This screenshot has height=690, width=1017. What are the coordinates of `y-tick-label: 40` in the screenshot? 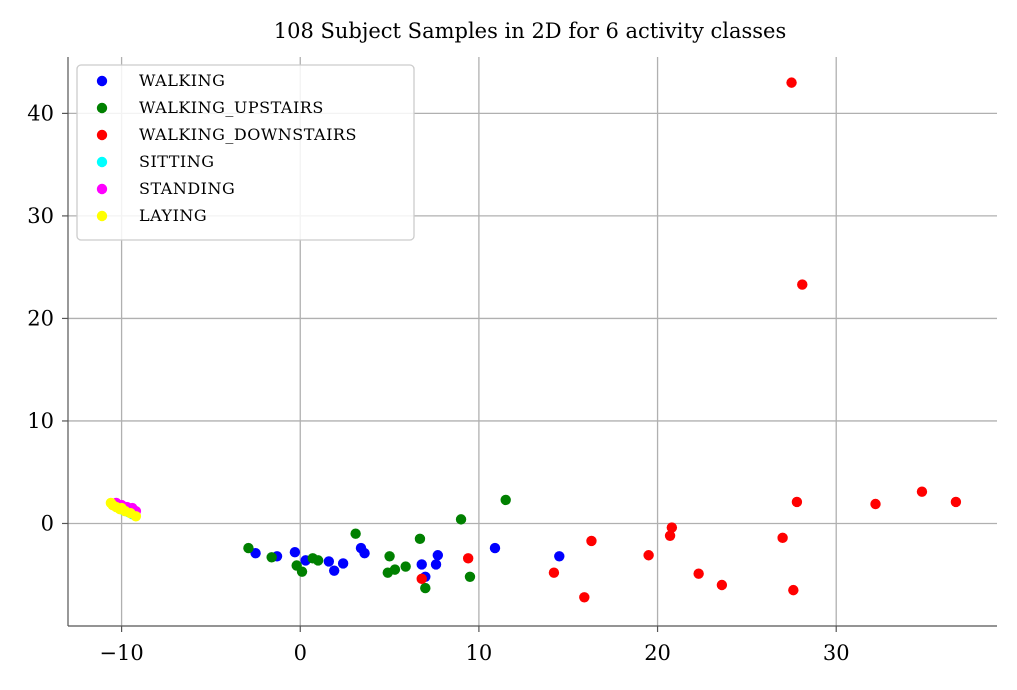 It's located at (40, 113).